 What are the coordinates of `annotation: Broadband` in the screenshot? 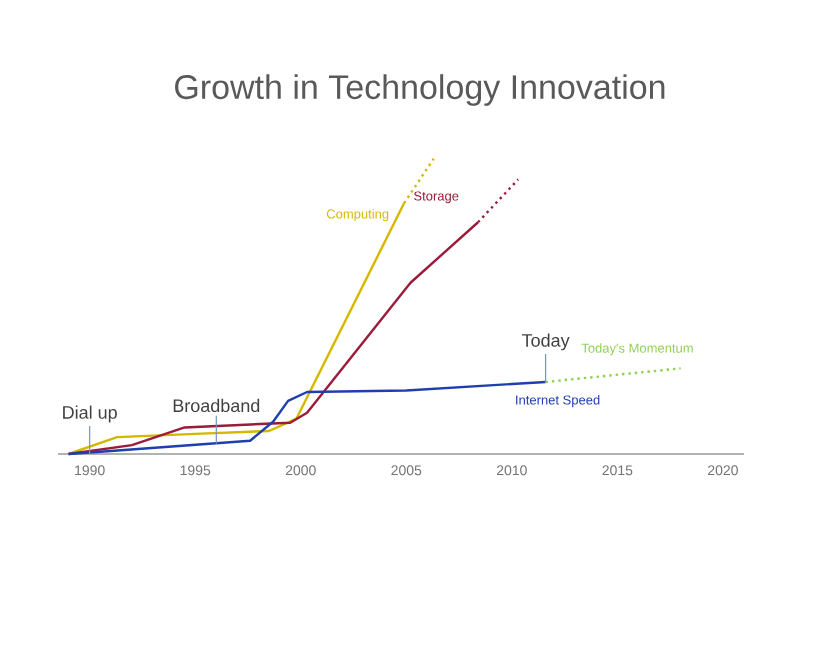 It's located at (216, 405).